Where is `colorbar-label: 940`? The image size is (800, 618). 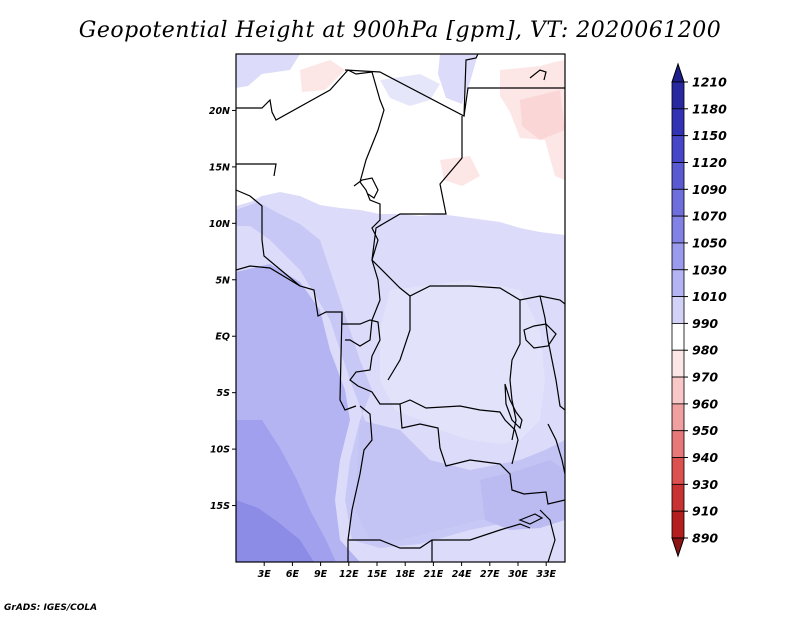 colorbar-label: 940 is located at coordinates (705, 457).